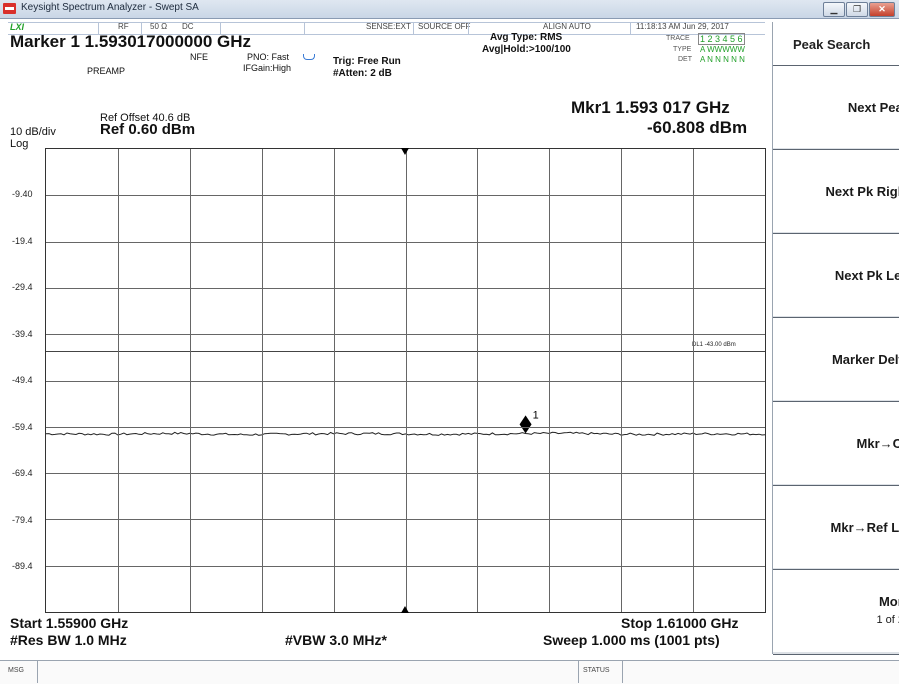 Image resolution: width=899 pixels, height=684 pixels. I want to click on mkr-to-cf-softkey: Mkr→CF, so click(836, 444).